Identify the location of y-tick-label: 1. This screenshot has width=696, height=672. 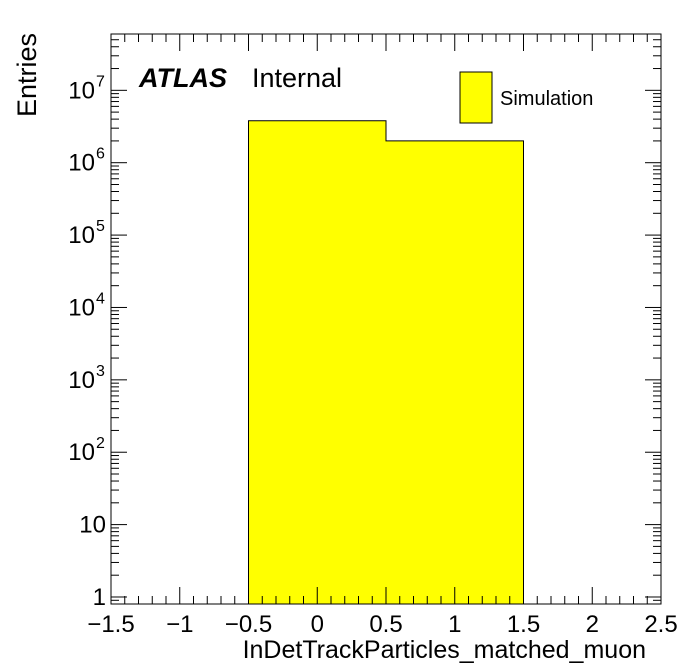
(99, 597).